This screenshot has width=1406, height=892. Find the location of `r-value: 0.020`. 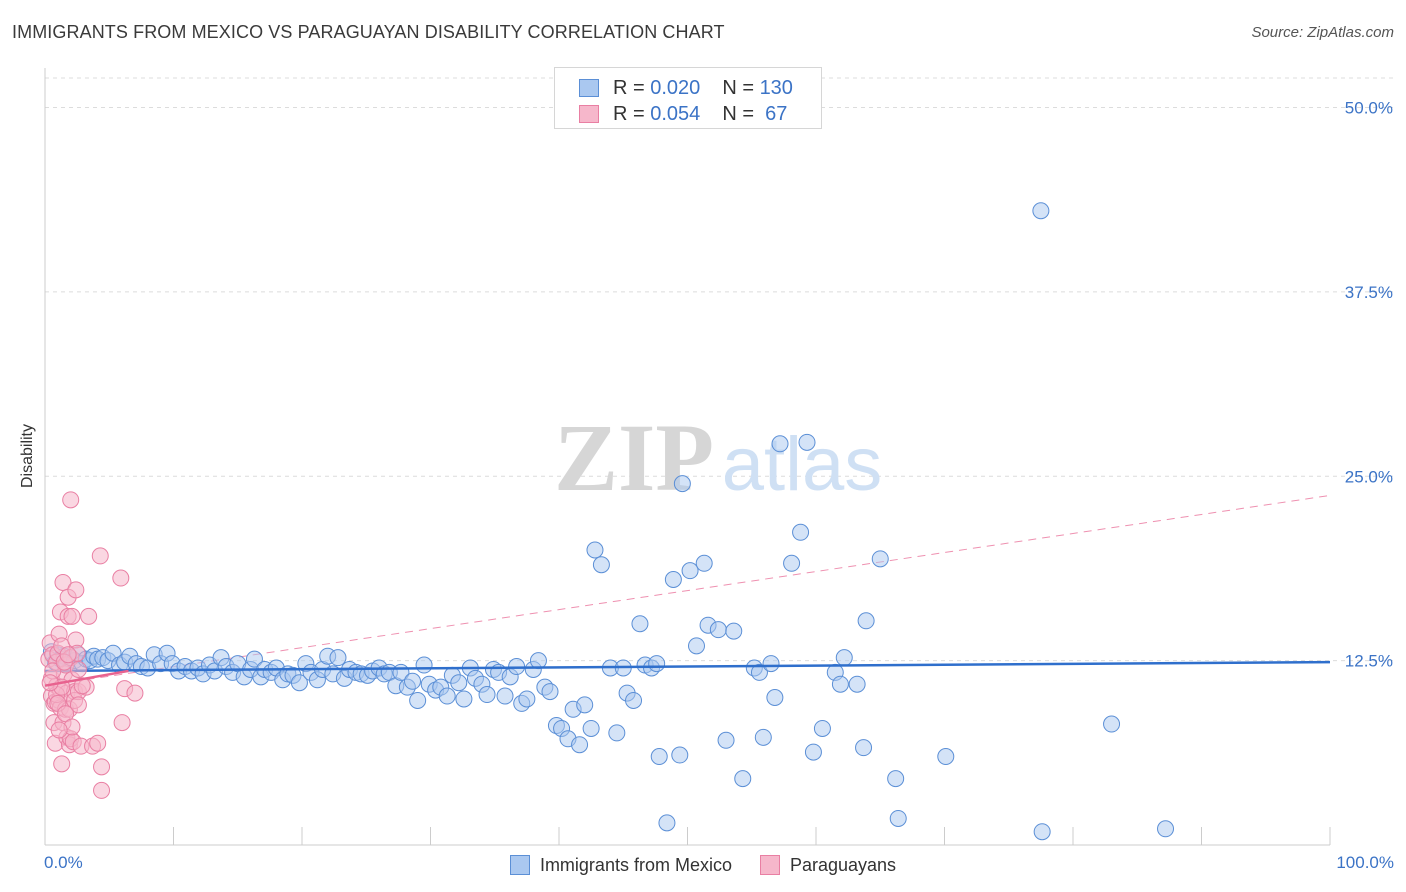

r-value: 0.020 is located at coordinates (675, 87).